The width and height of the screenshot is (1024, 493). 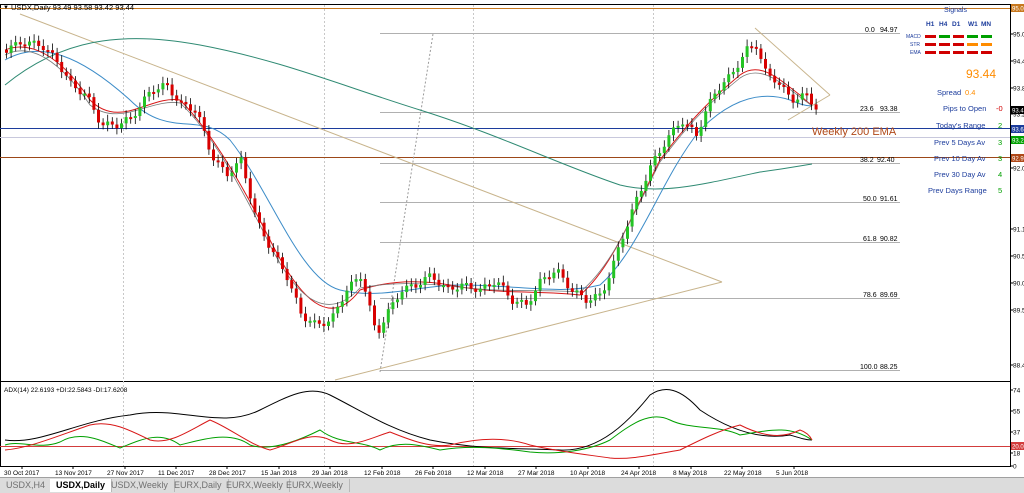 I want to click on price-tick-label: 93.2, so click(x=1018, y=115).